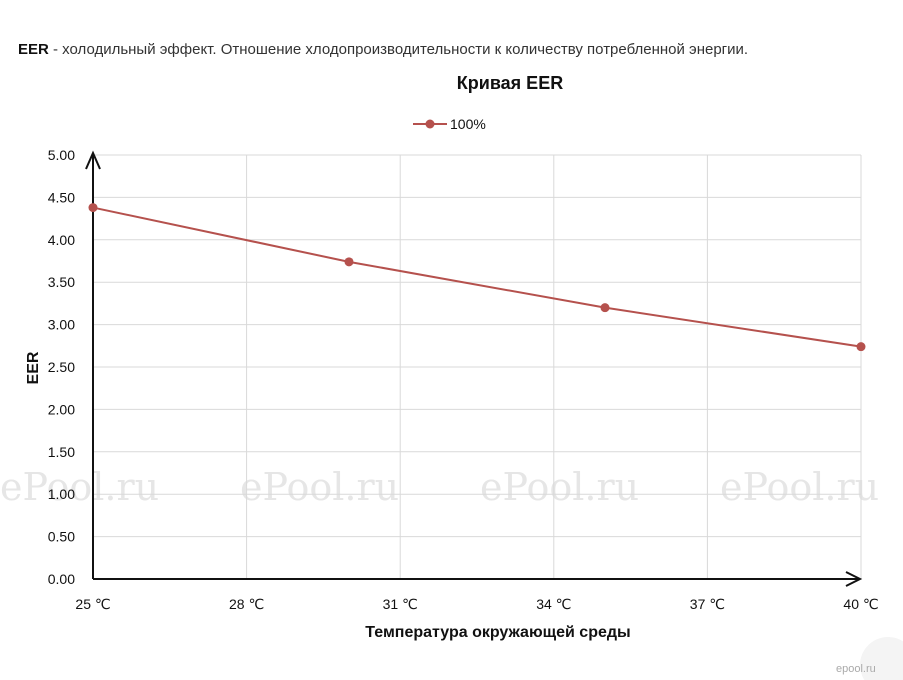 This screenshot has width=903, height=680. Describe the element at coordinates (510, 83) in the screenshot. I see `chart-title: Кривая EER` at that location.